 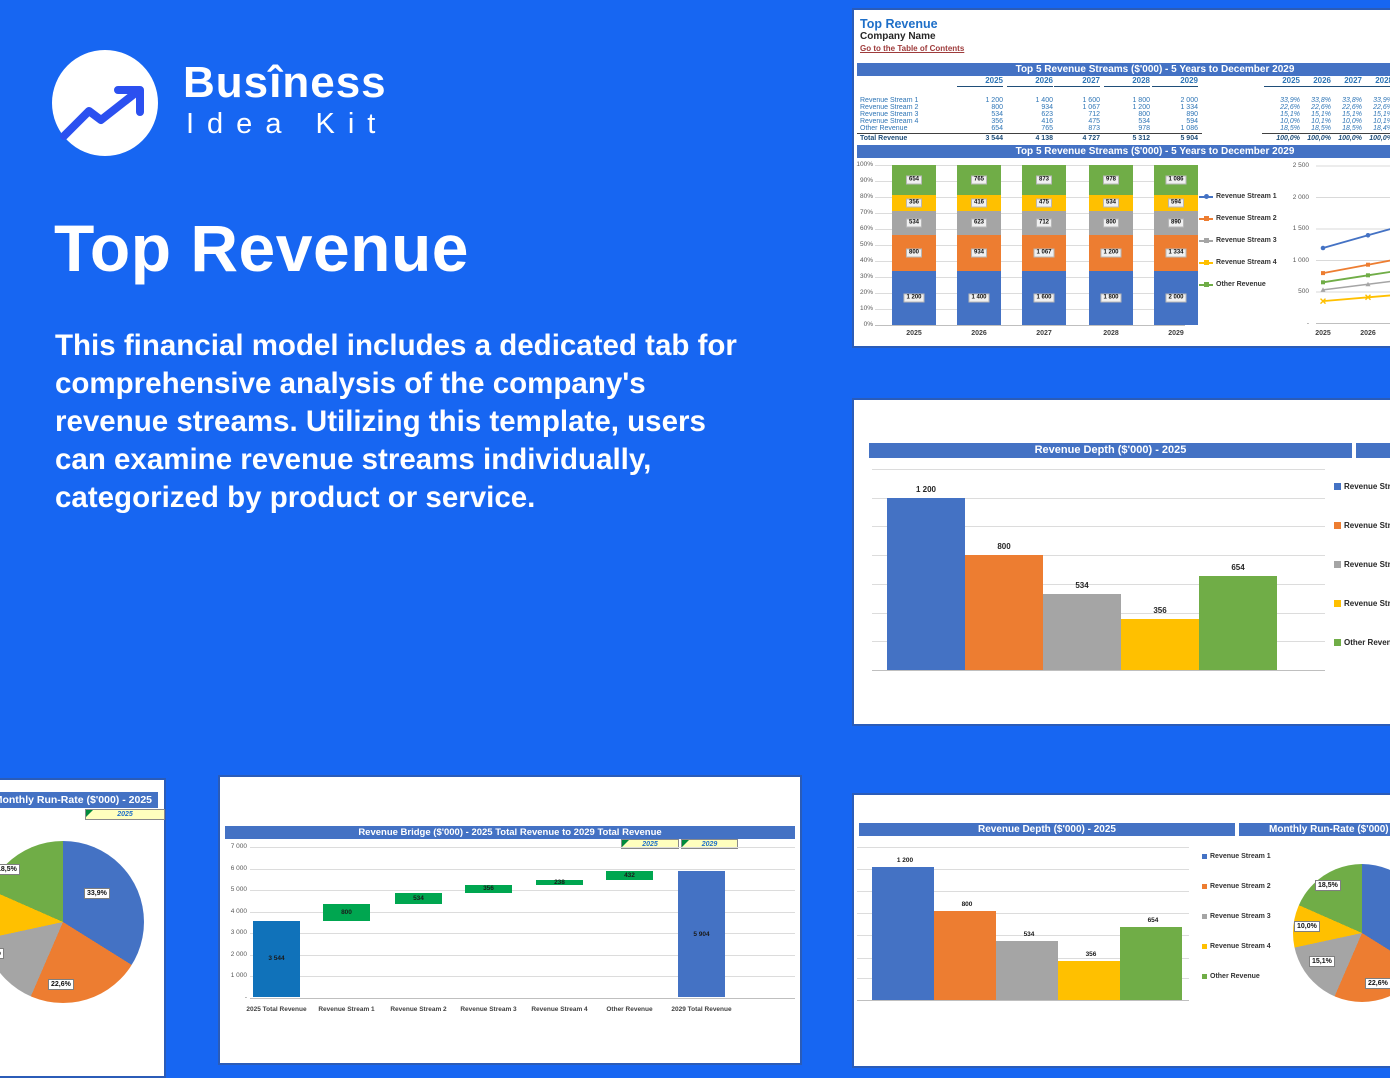 What do you see at coordinates (994, 138) in the screenshot?
I see `total-cell: 3 544` at bounding box center [994, 138].